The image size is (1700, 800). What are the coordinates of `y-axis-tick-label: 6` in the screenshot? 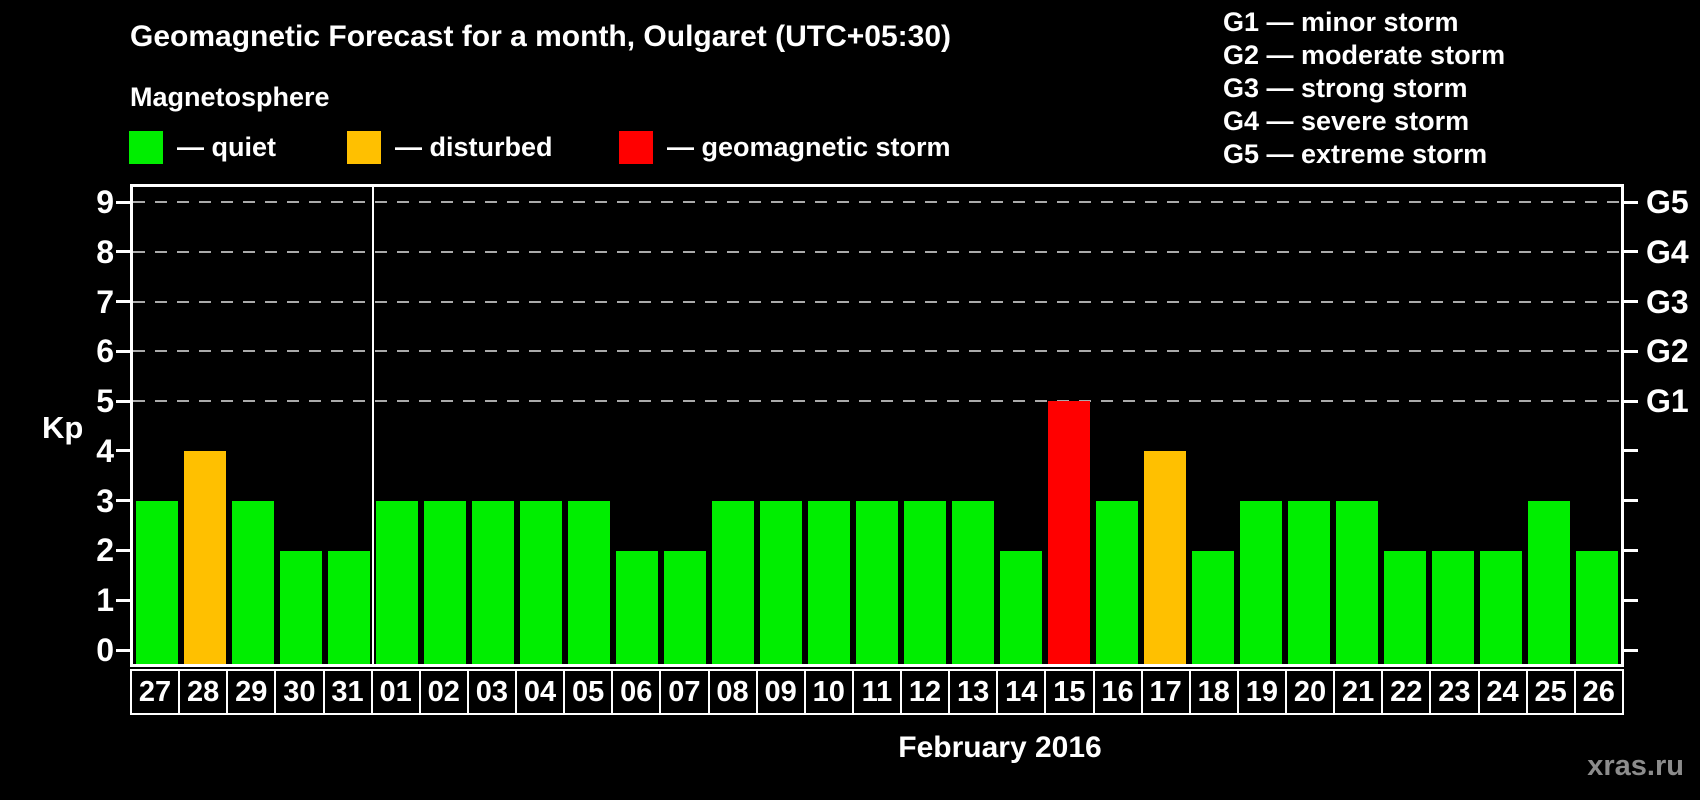 It's located at (105, 351).